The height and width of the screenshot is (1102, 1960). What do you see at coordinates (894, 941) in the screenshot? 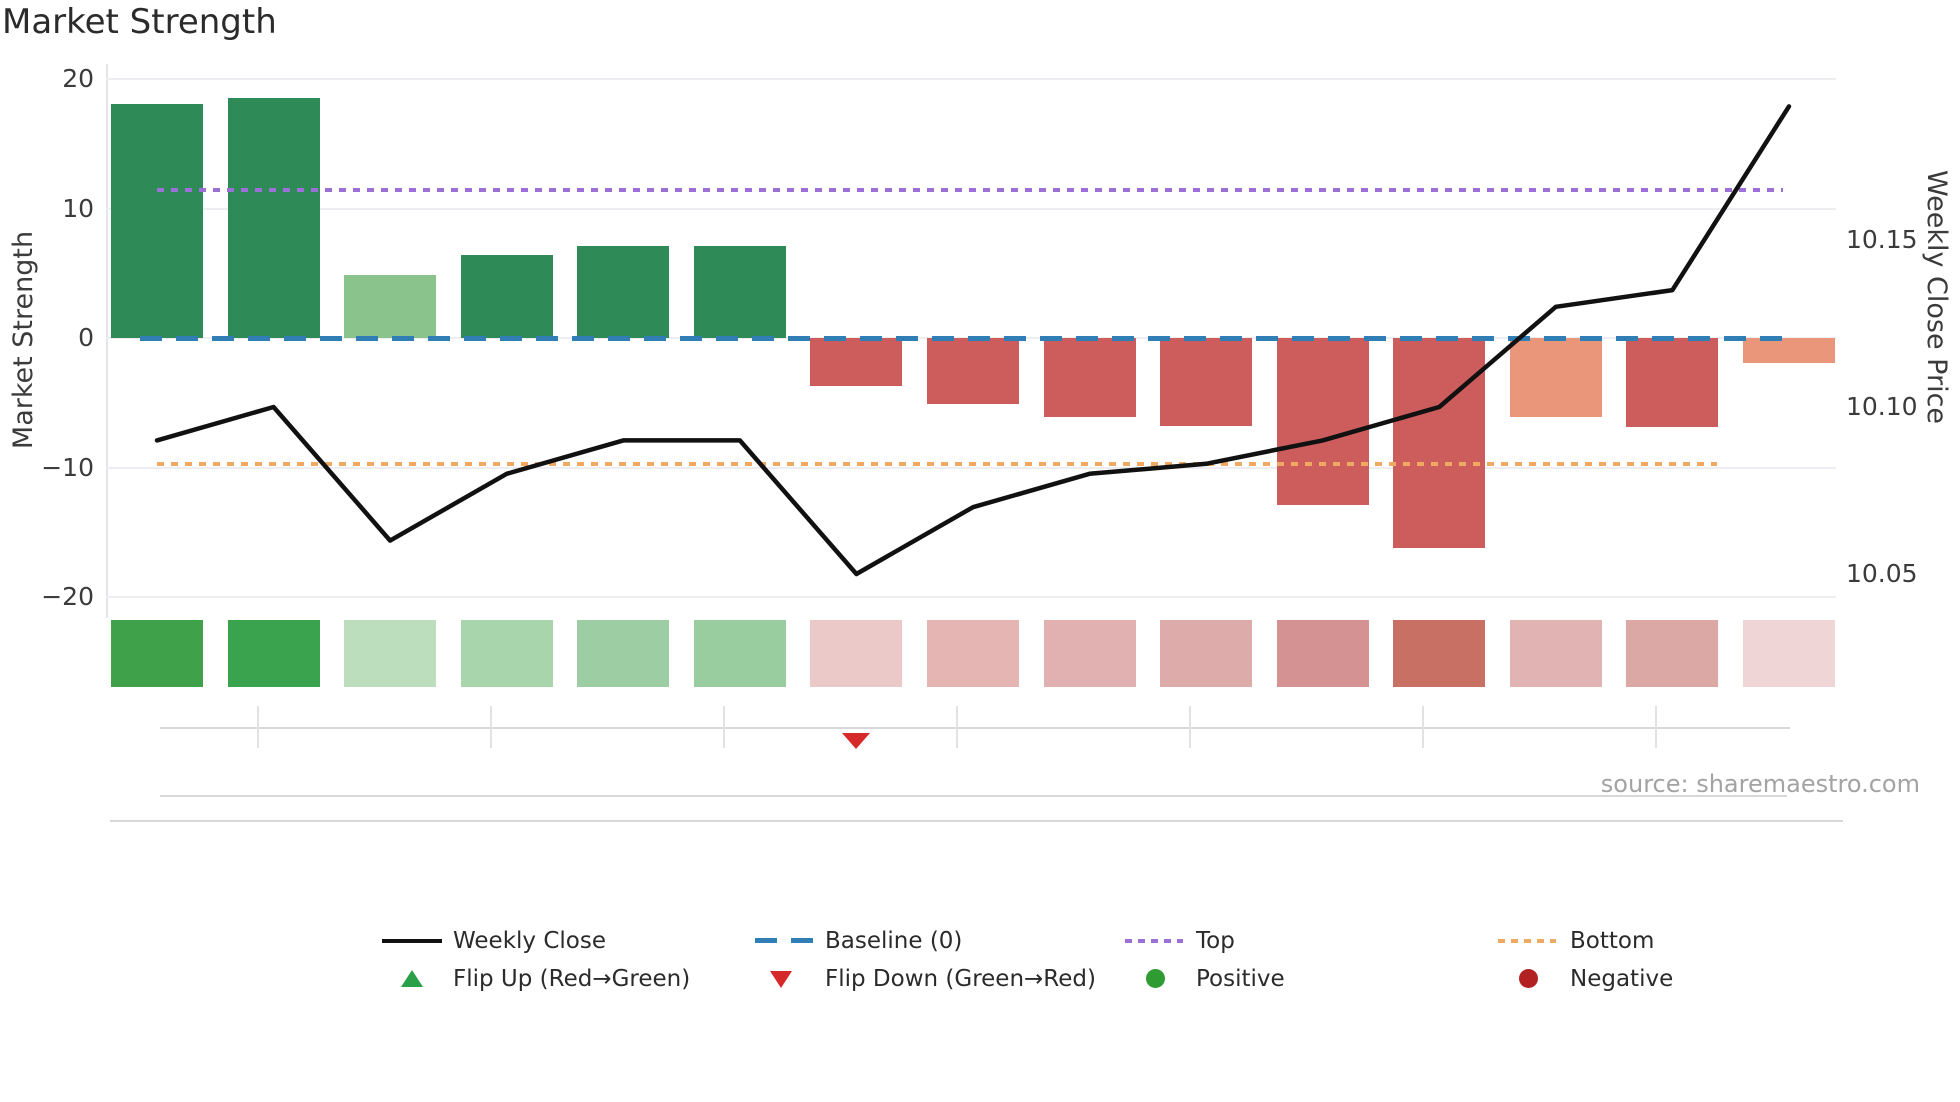
I see `legend-baseline: Baseline (0)` at bounding box center [894, 941].